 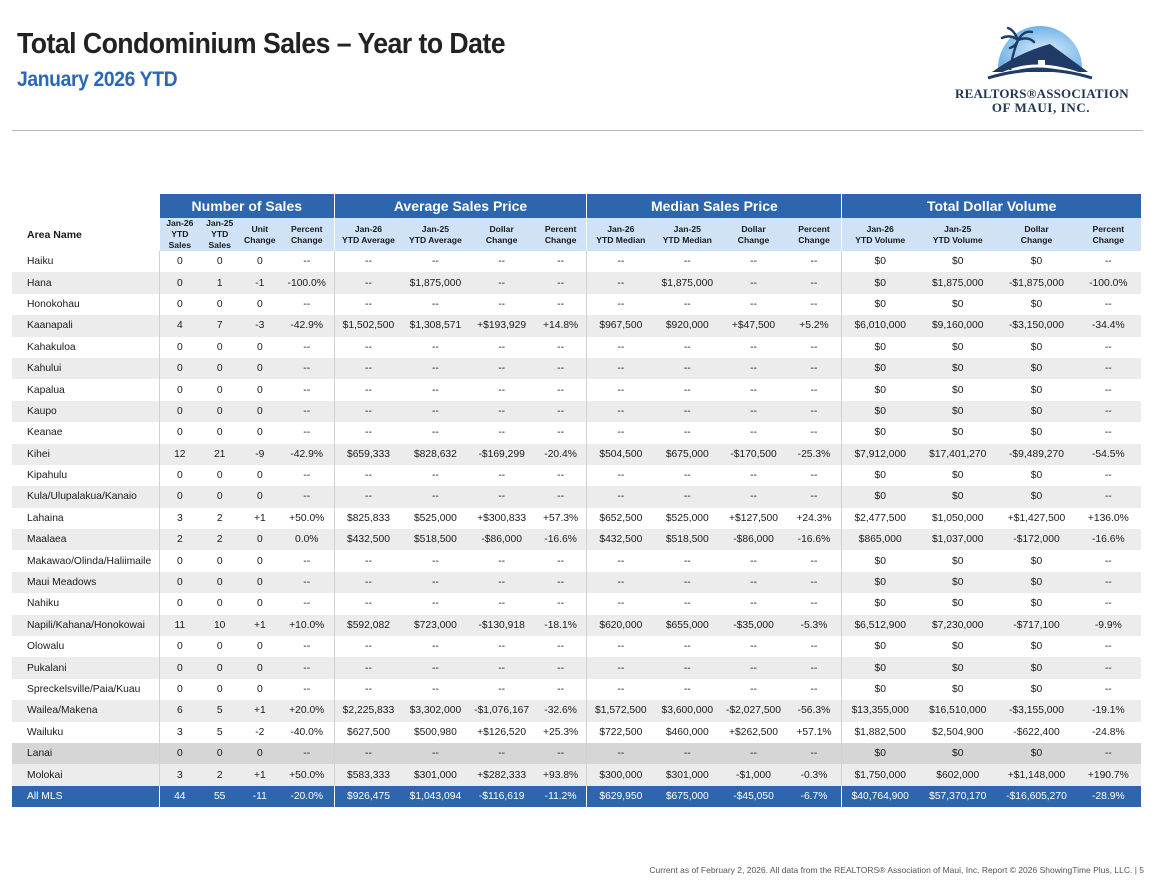 I want to click on data-cell: -2, so click(x=259, y=732).